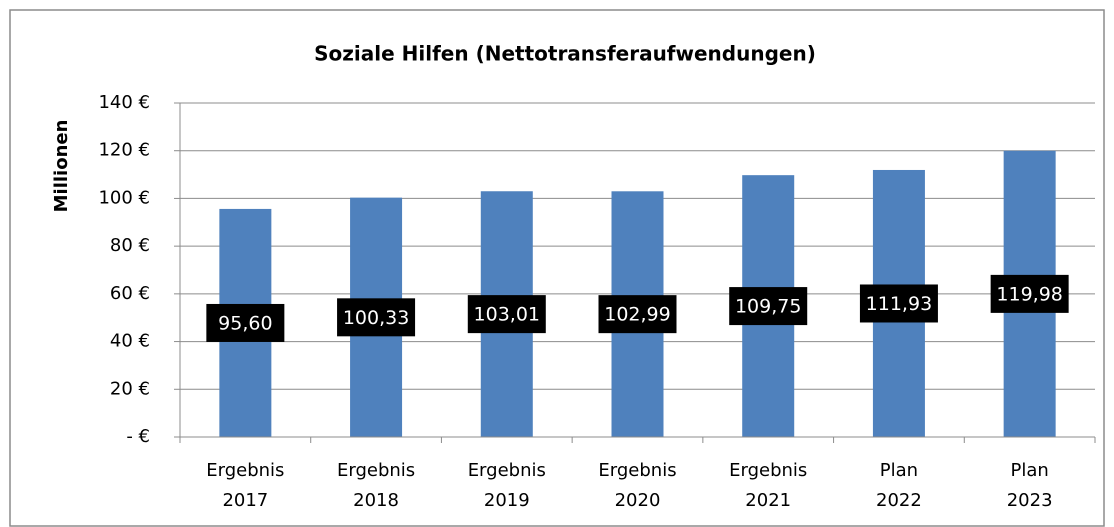 This screenshot has height=527, width=1114. Describe the element at coordinates (768, 500) in the screenshot. I see `x-tick-label-line: 2021` at that location.